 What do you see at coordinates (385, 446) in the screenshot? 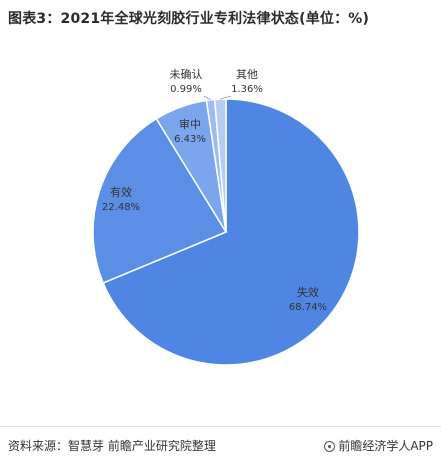
I see `brand-text: 前瞻经济学人APP` at bounding box center [385, 446].